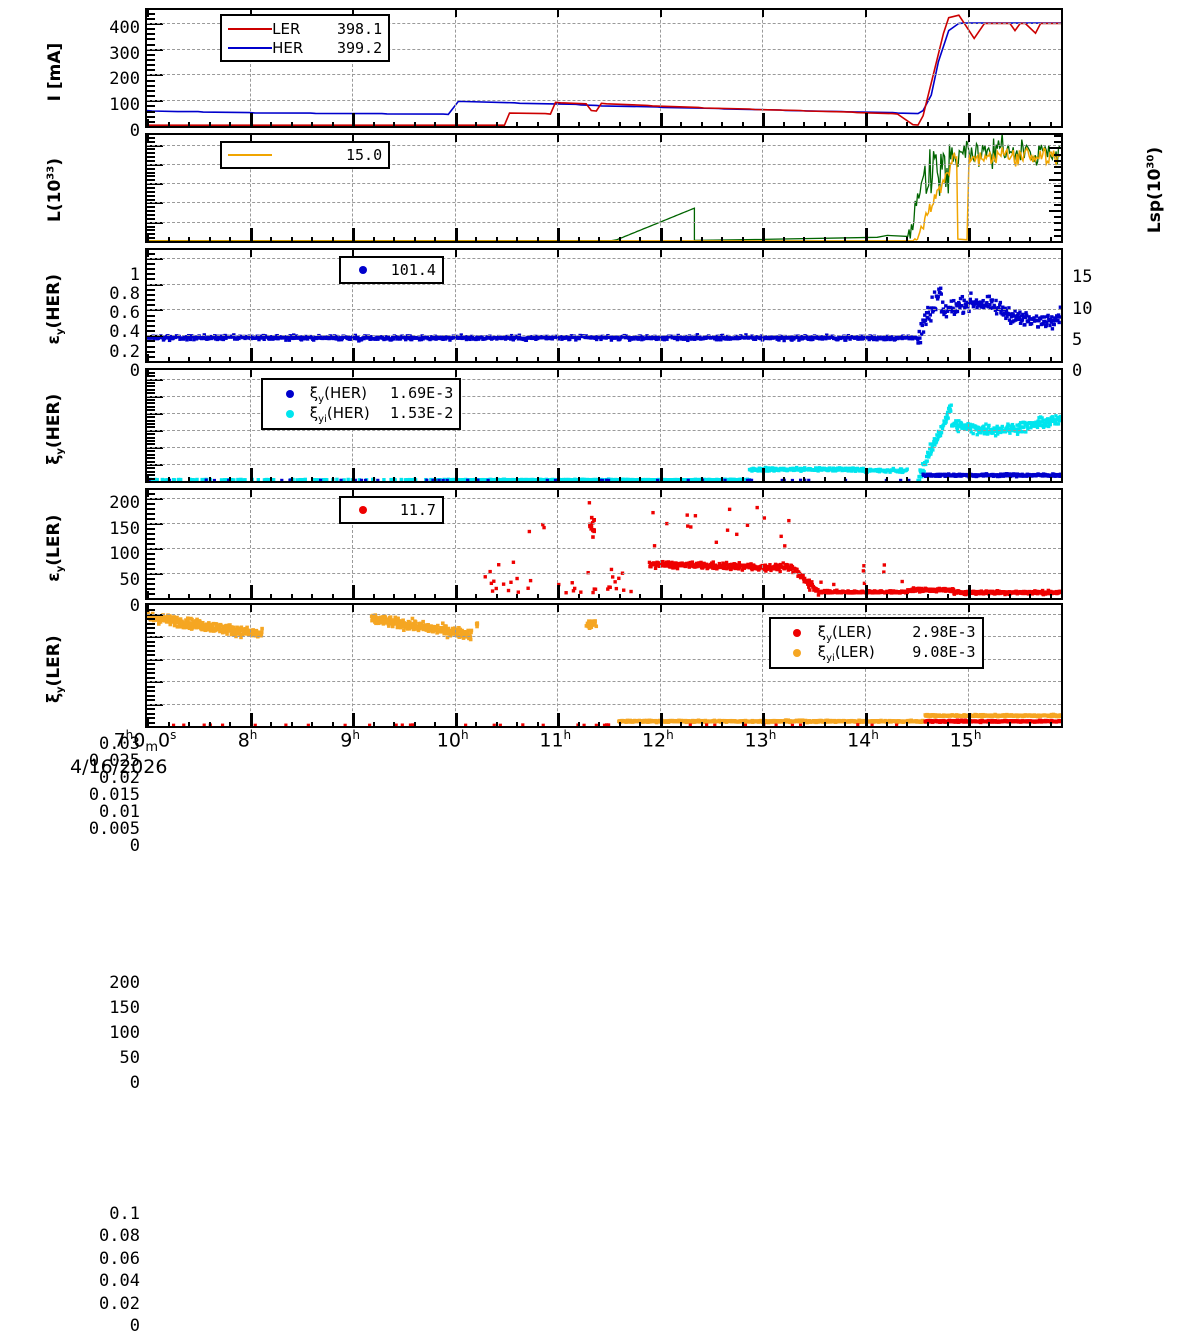 The width and height of the screenshot is (1200, 1336). What do you see at coordinates (250, 29) in the screenshot?
I see `legend-line-swatch` at bounding box center [250, 29].